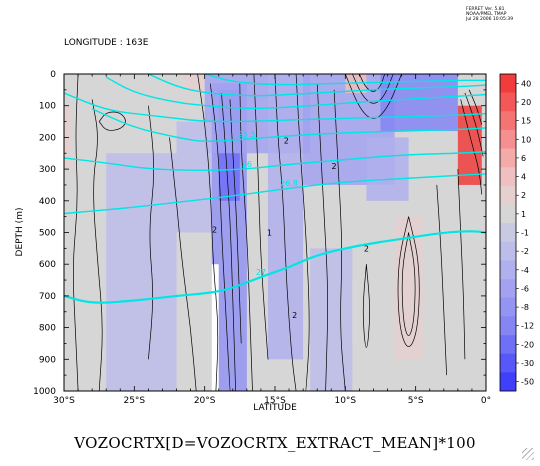  I want to click on x-tick-label: 25°S, so click(134, 401).